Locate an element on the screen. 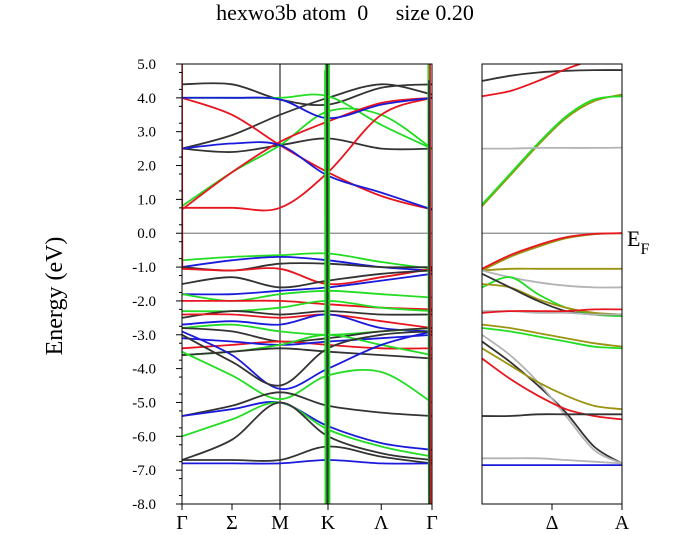 Image resolution: width=695 pixels, height=535 pixels. fermi-level-label: EF is located at coordinates (638, 242).